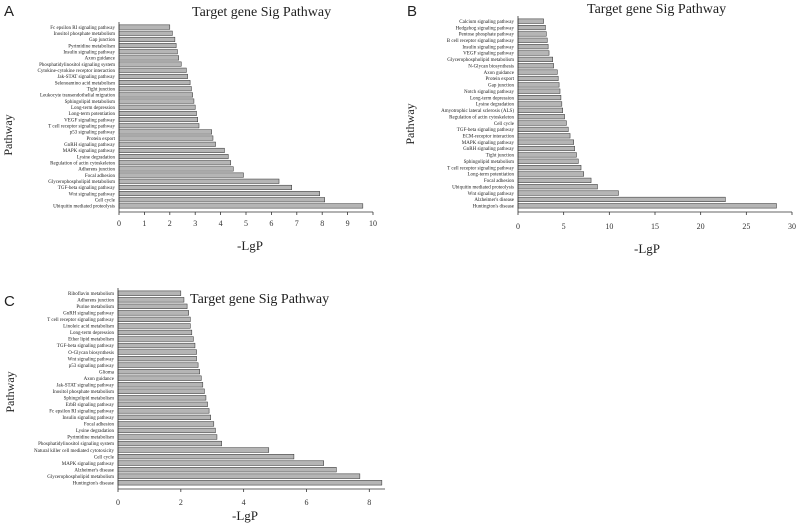  I want to click on panel-b-category-label: Huntington's disease, so click(494, 207).